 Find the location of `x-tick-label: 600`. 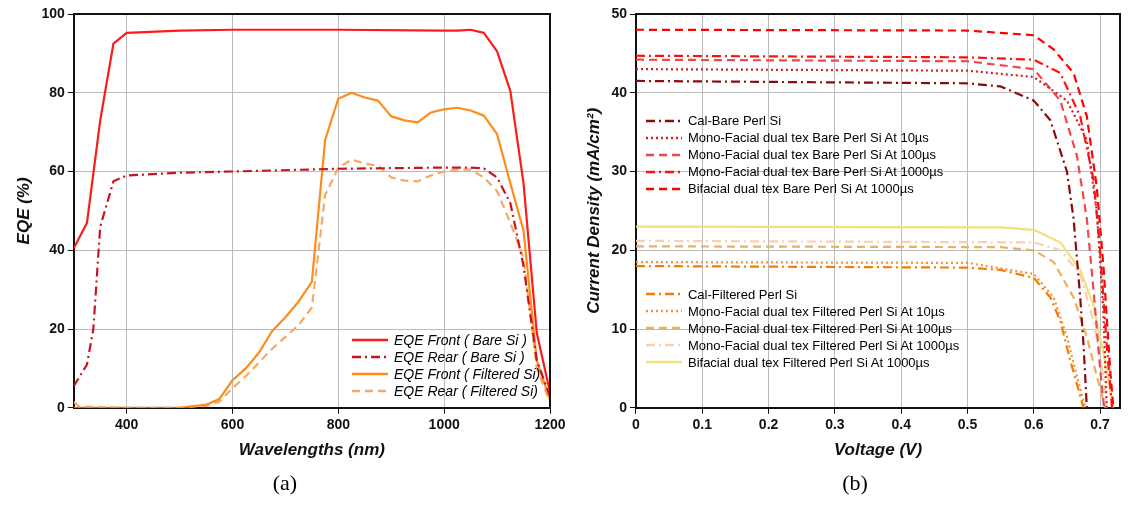

x-tick-label: 600 is located at coordinates (232, 424).